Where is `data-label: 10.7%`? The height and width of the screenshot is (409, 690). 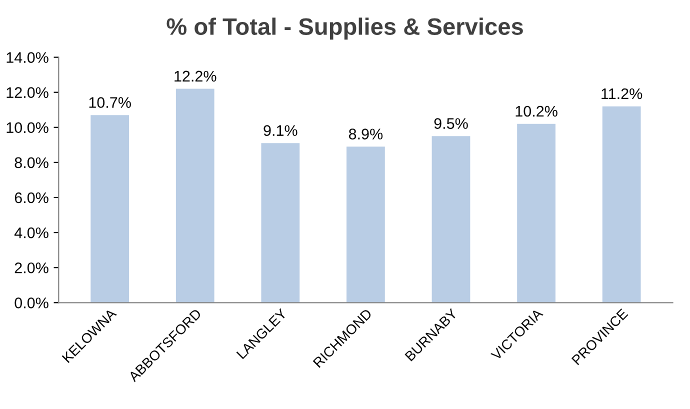 data-label: 10.7% is located at coordinates (110, 102).